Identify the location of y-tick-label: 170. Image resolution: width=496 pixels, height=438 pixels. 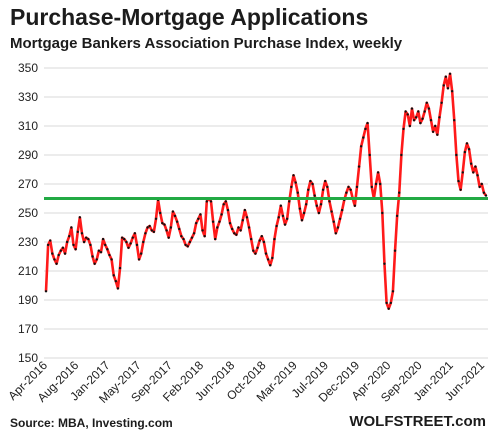
(28, 329).